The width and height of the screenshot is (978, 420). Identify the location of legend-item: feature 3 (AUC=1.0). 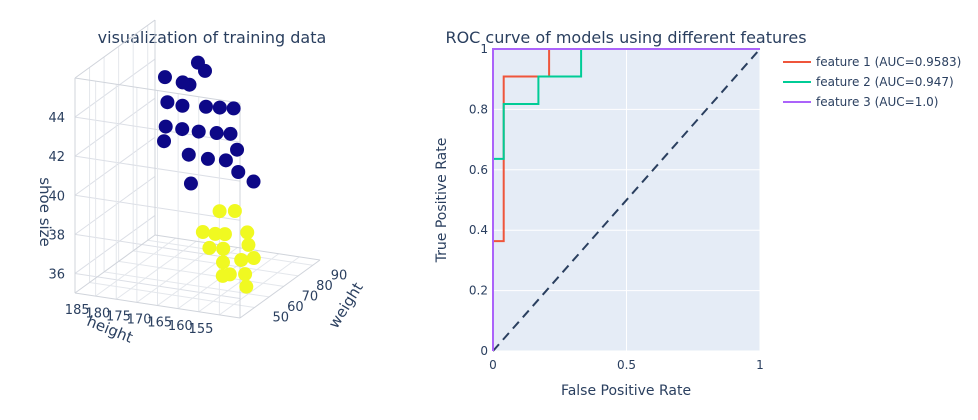
(860, 102).